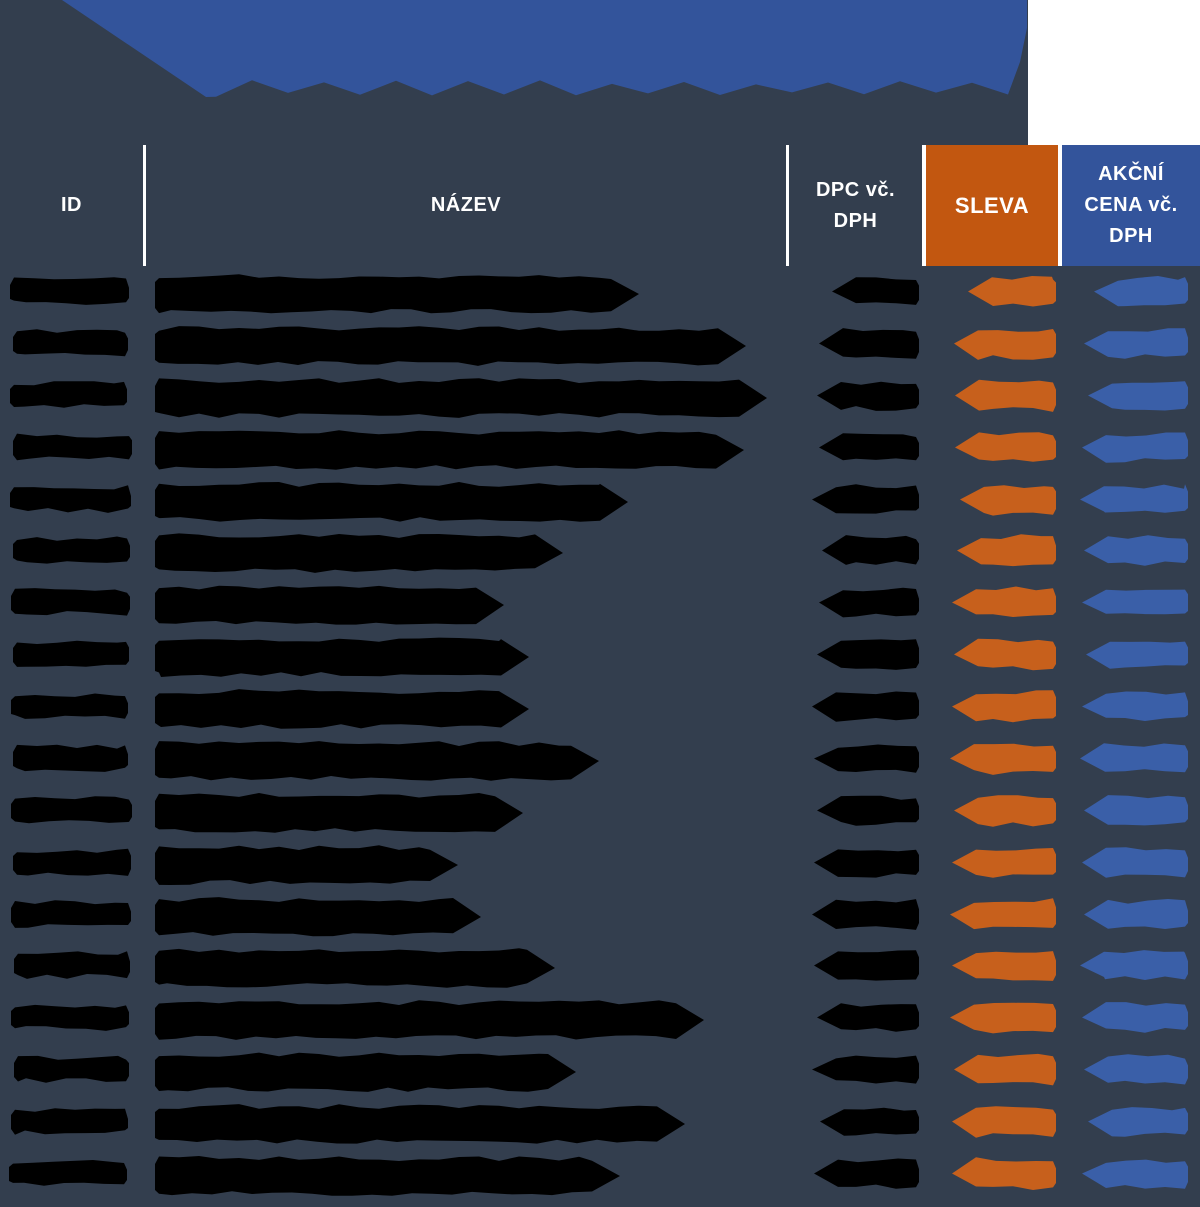 The width and height of the screenshot is (1200, 1207). I want to click on column-header-id: ID, so click(71, 205).